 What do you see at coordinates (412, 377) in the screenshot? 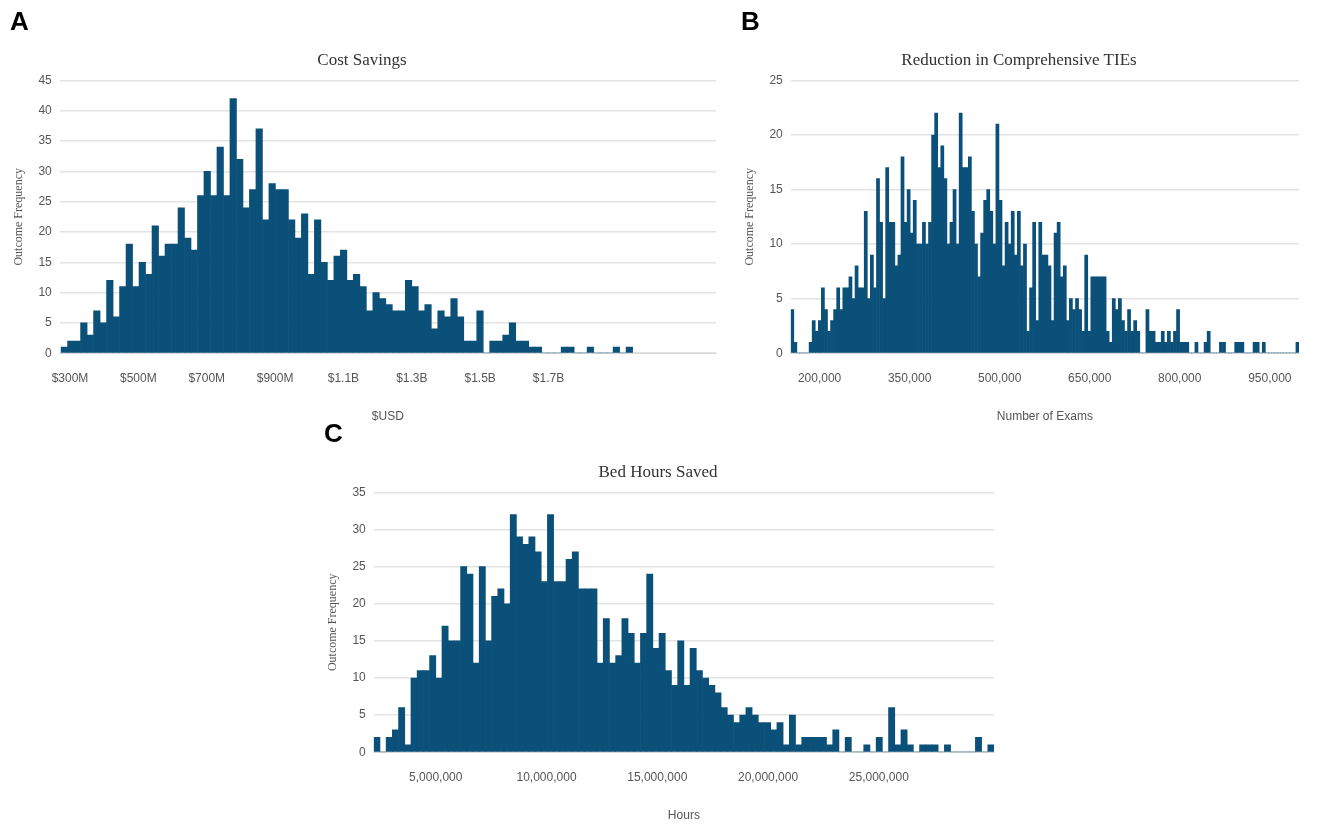
I see `x-tick-label: $1.3B` at bounding box center [412, 377].